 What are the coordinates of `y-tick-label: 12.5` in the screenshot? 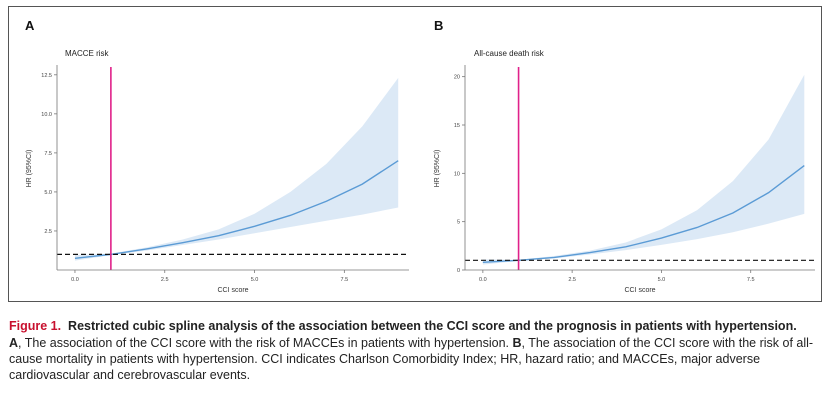 It's located at (46, 76).